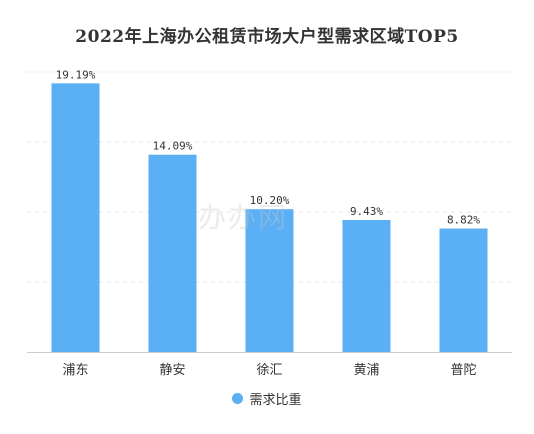  What do you see at coordinates (366, 370) in the screenshot?
I see `category-label-3: 黄浦` at bounding box center [366, 370].